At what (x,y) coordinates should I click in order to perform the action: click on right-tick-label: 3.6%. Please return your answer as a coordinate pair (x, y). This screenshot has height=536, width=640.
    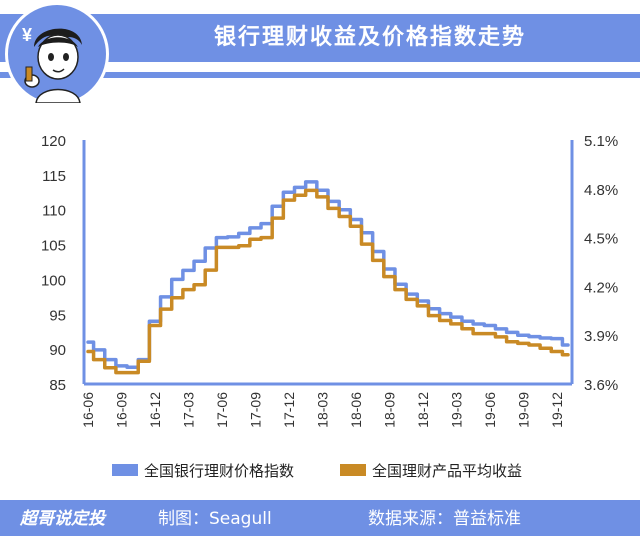
    Looking at the image, I should click on (601, 385).